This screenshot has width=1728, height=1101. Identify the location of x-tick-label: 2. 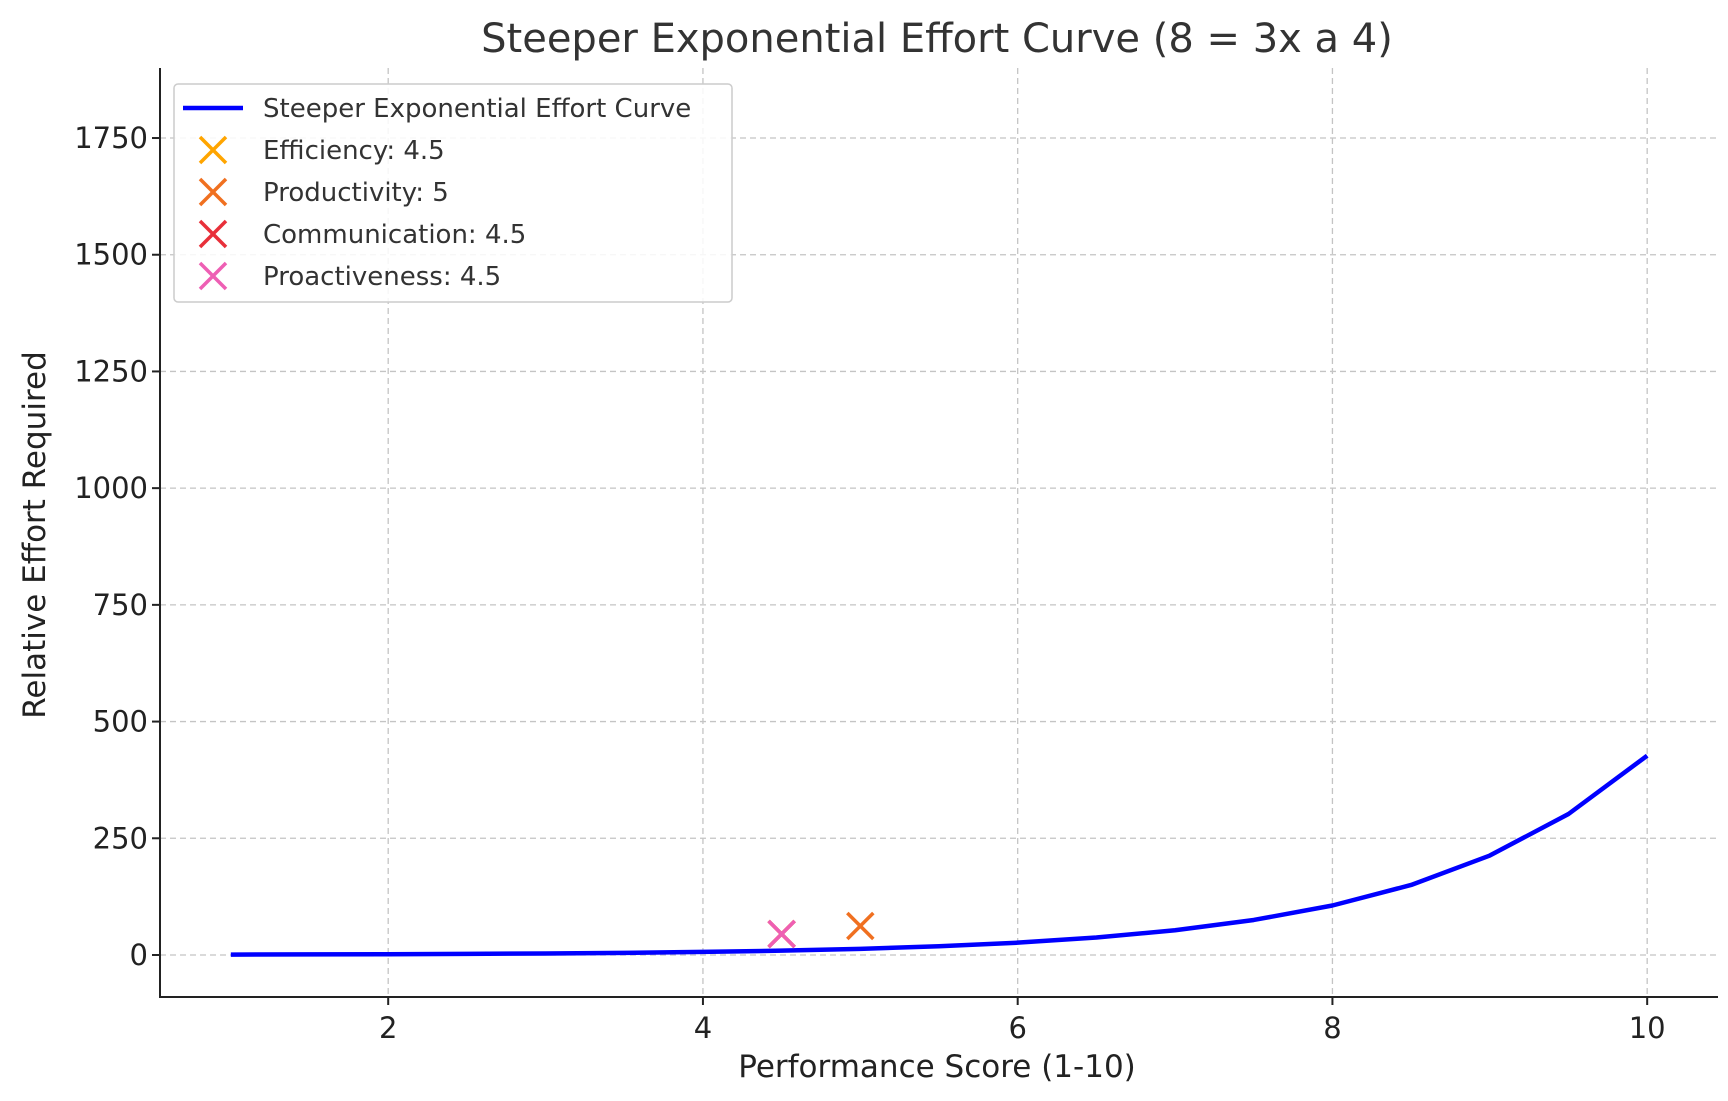
(388, 1028).